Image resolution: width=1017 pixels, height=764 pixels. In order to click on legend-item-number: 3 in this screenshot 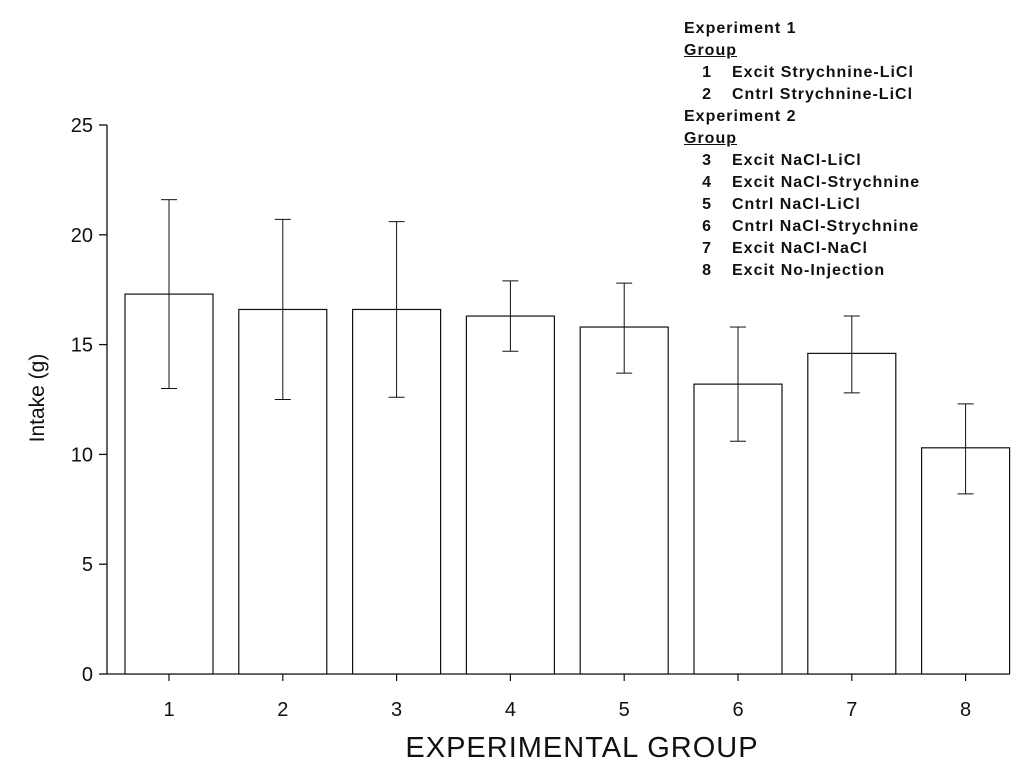, I will do `click(707, 160)`.